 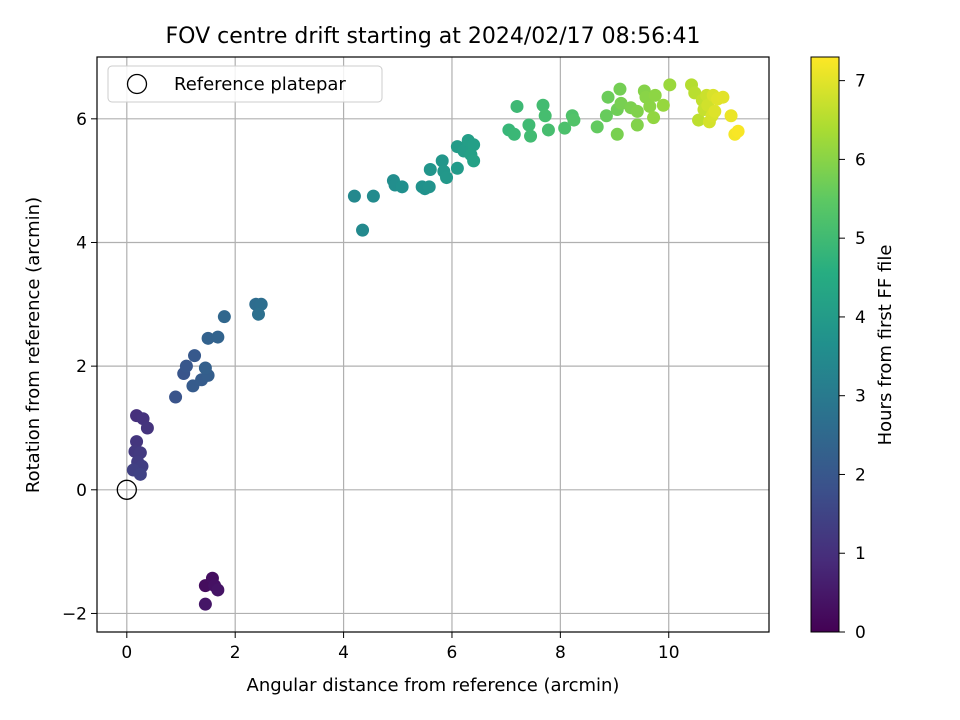 What do you see at coordinates (235, 653) in the screenshot?
I see `x-tick-label: 2` at bounding box center [235, 653].